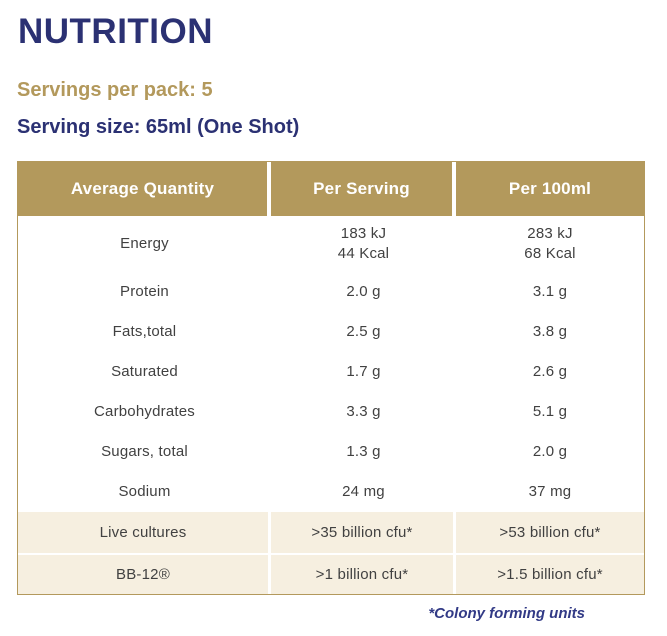  Describe the element at coordinates (363, 244) in the screenshot. I see `per-serving-value: 183 kJ 44 Kcal` at that location.